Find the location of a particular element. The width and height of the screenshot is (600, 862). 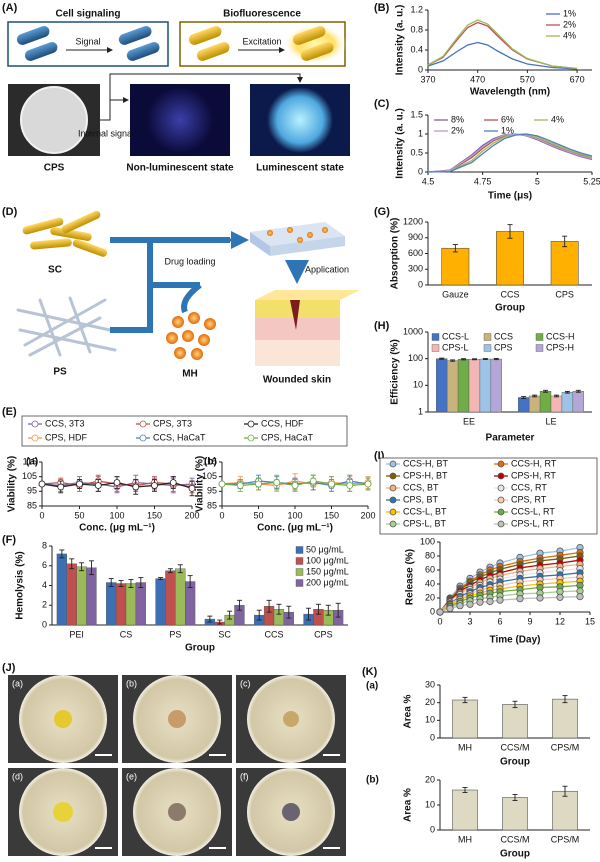

legend-label: 50 μg/mL is located at coordinates (325, 549).